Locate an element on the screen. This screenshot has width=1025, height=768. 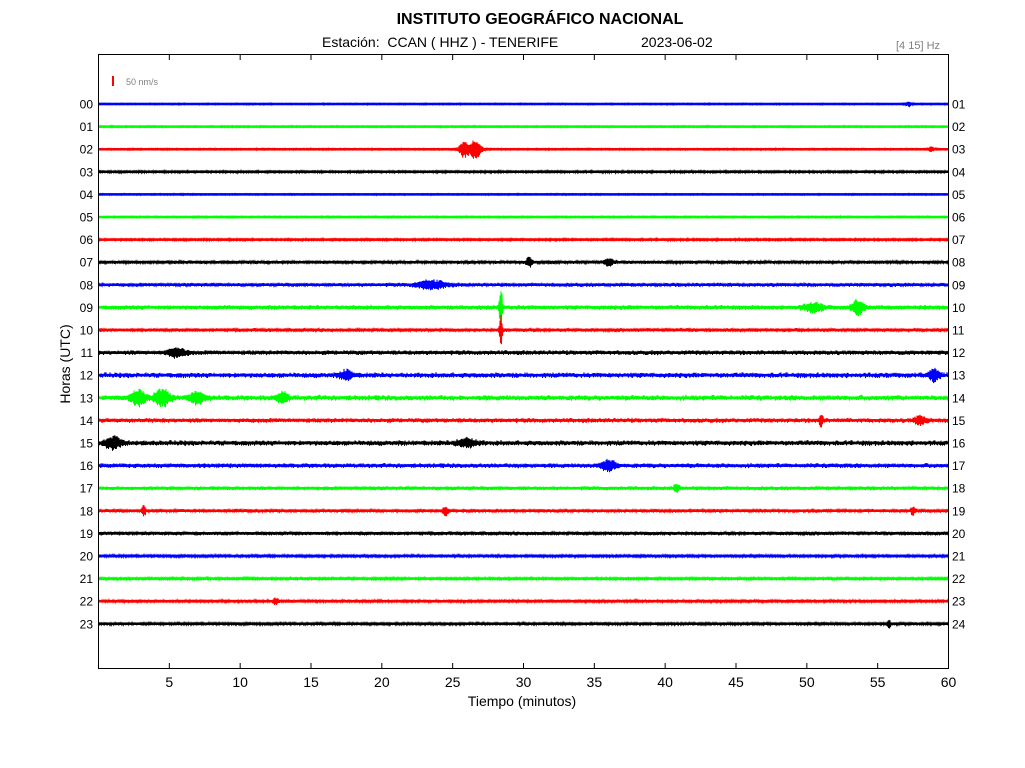
hour-label-left: 01 is located at coordinates (87, 127).